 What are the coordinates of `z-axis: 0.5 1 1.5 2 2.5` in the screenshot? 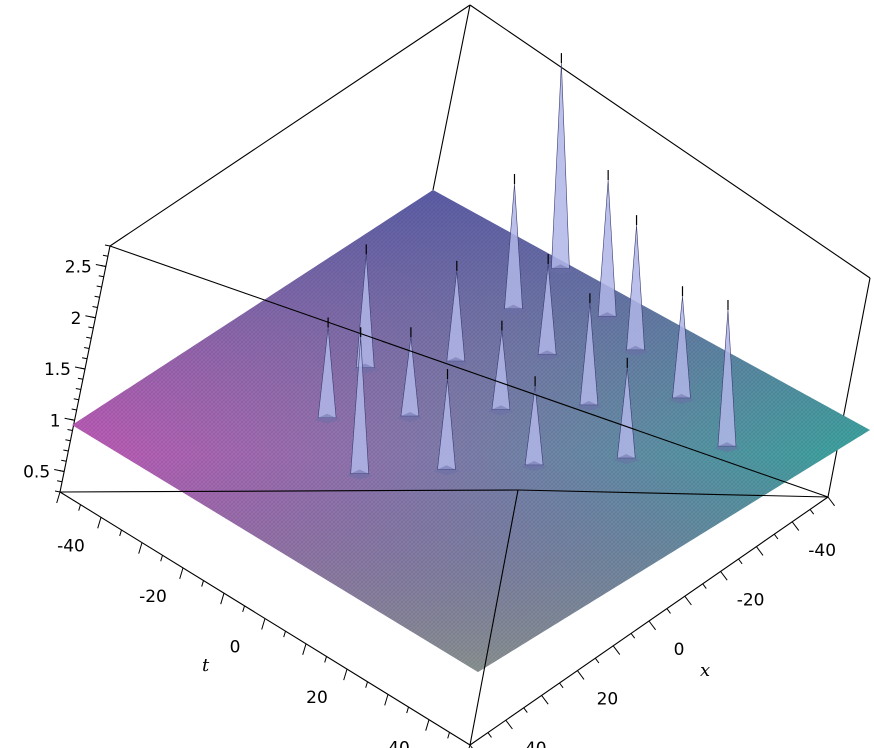 It's located at (67, 368).